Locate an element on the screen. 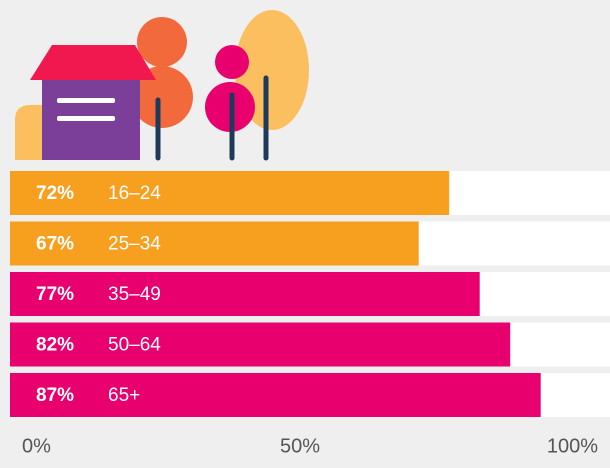 The height and width of the screenshot is (468, 610). value-label: 77% is located at coordinates (55, 294).